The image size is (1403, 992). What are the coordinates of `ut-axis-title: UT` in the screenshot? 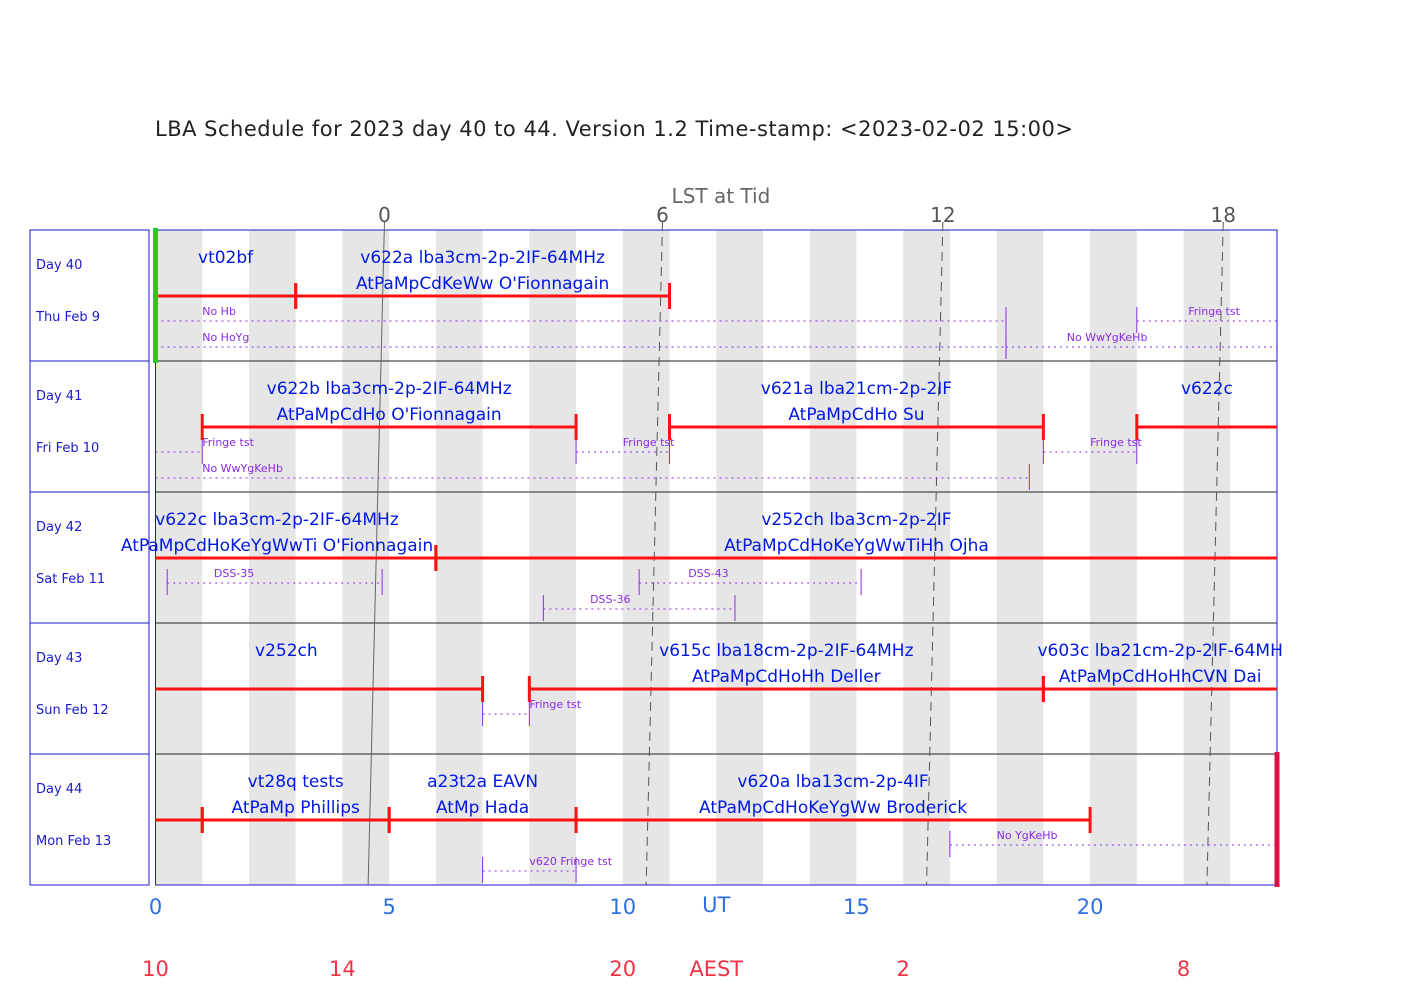 It's located at (716, 905).